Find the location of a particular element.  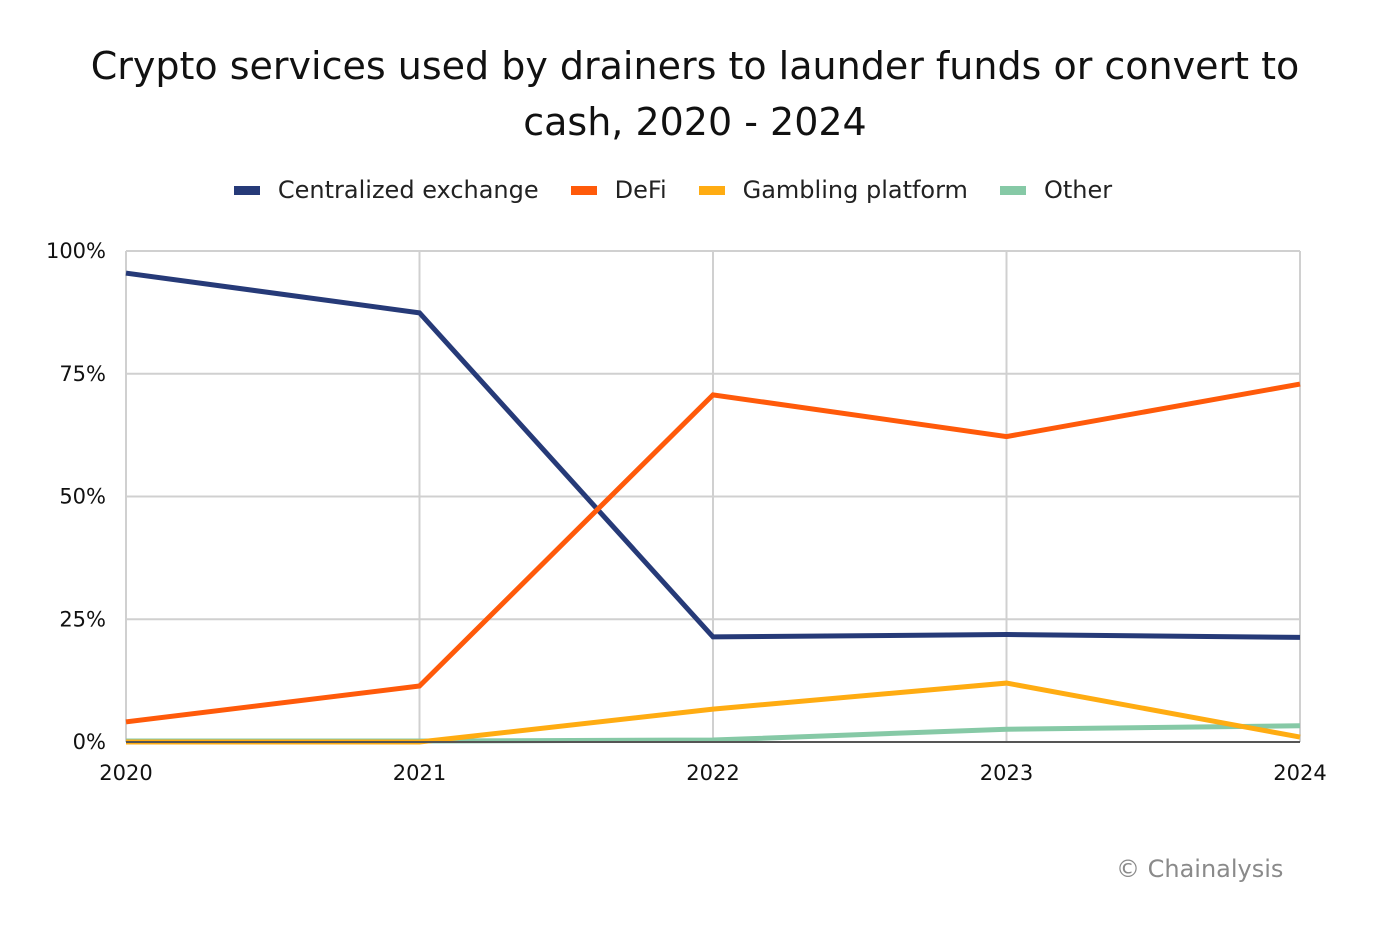

y-tick-label: 75% is located at coordinates (82, 374).